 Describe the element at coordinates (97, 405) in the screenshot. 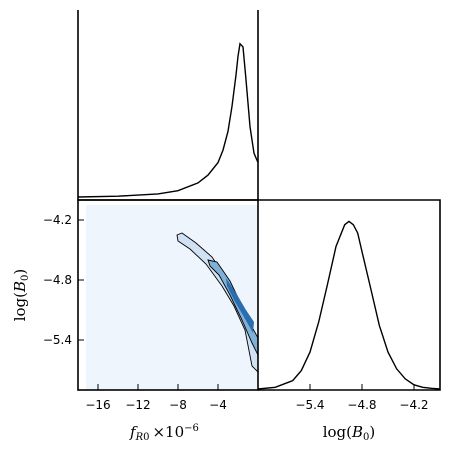

I see `x-tick-label-fr0: −16` at that location.